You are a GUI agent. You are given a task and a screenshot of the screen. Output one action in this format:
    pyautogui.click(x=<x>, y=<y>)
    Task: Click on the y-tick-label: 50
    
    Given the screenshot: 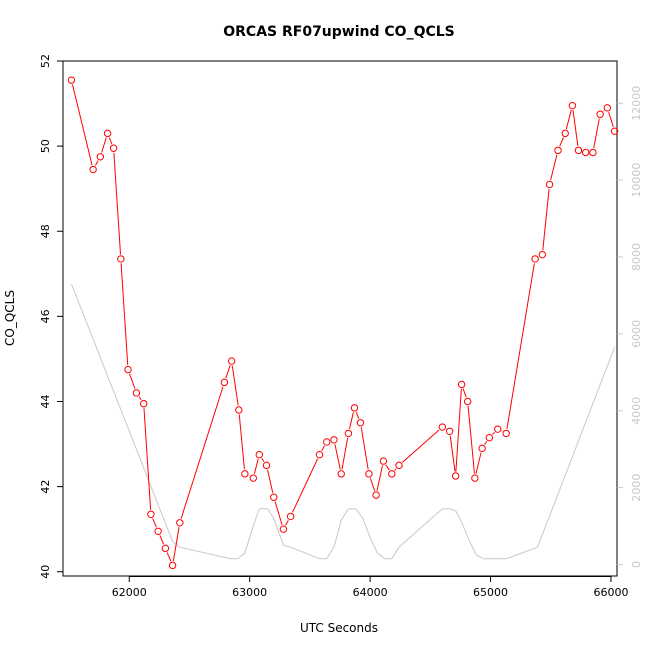 What is the action you would take?
    pyautogui.click(x=45, y=146)
    